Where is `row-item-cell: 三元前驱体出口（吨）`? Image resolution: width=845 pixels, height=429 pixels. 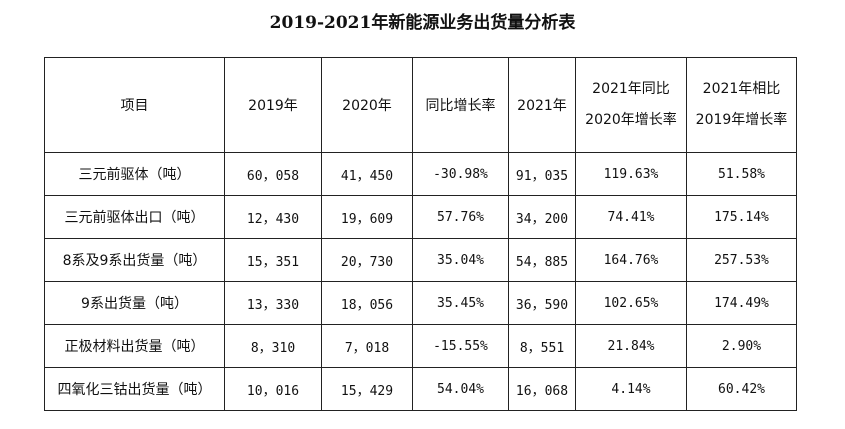
row-item-cell: 三元前驱体出口（吨） is located at coordinates (134, 217).